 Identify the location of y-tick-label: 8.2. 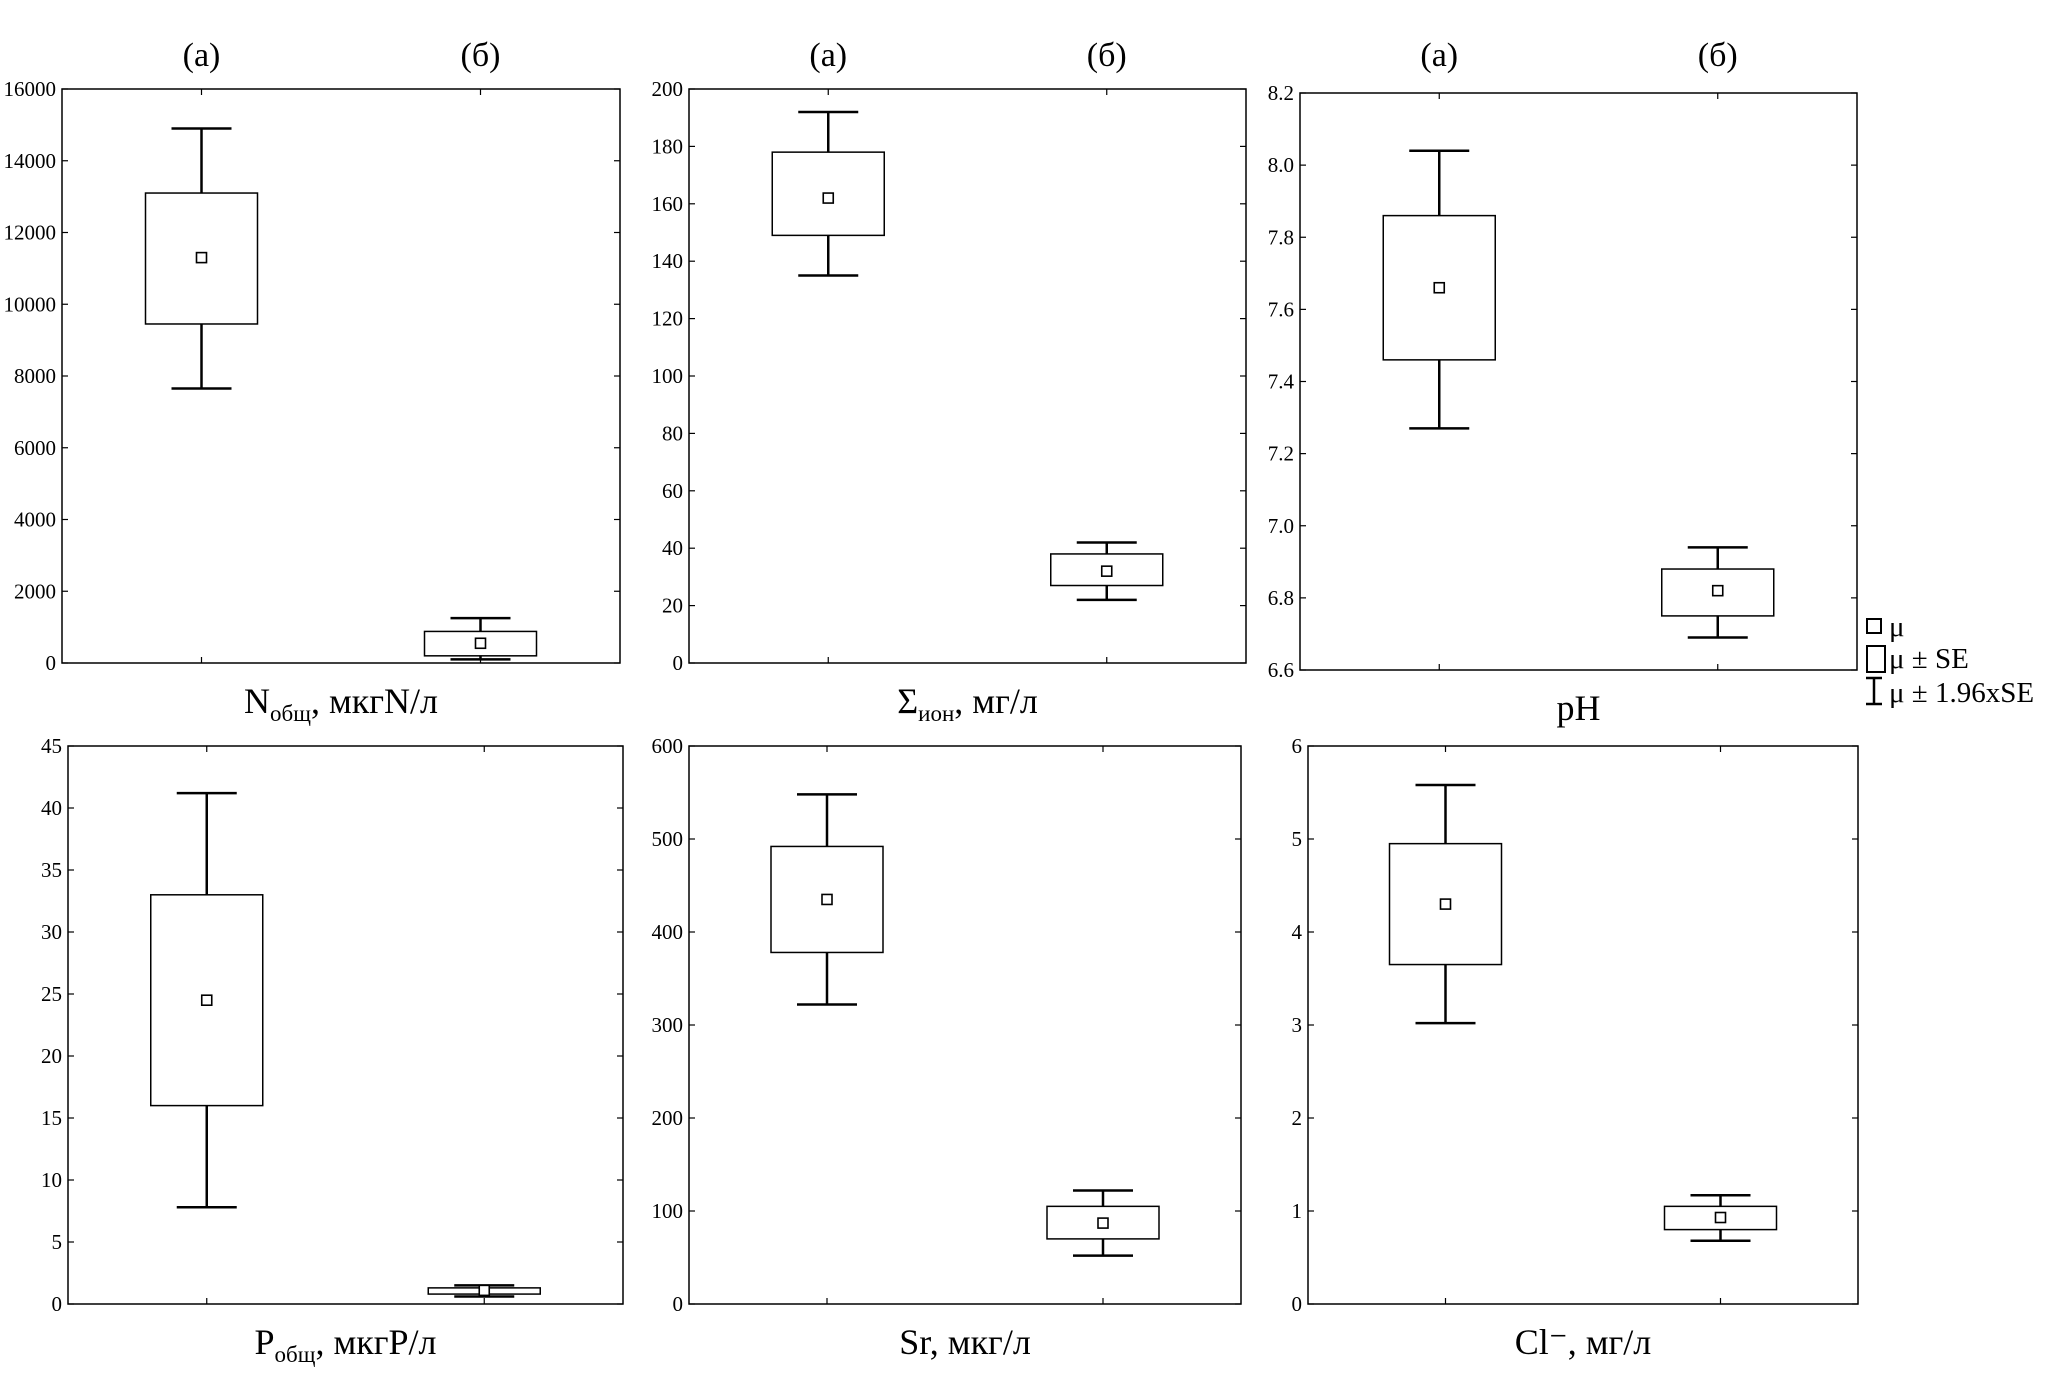
(1281, 93).